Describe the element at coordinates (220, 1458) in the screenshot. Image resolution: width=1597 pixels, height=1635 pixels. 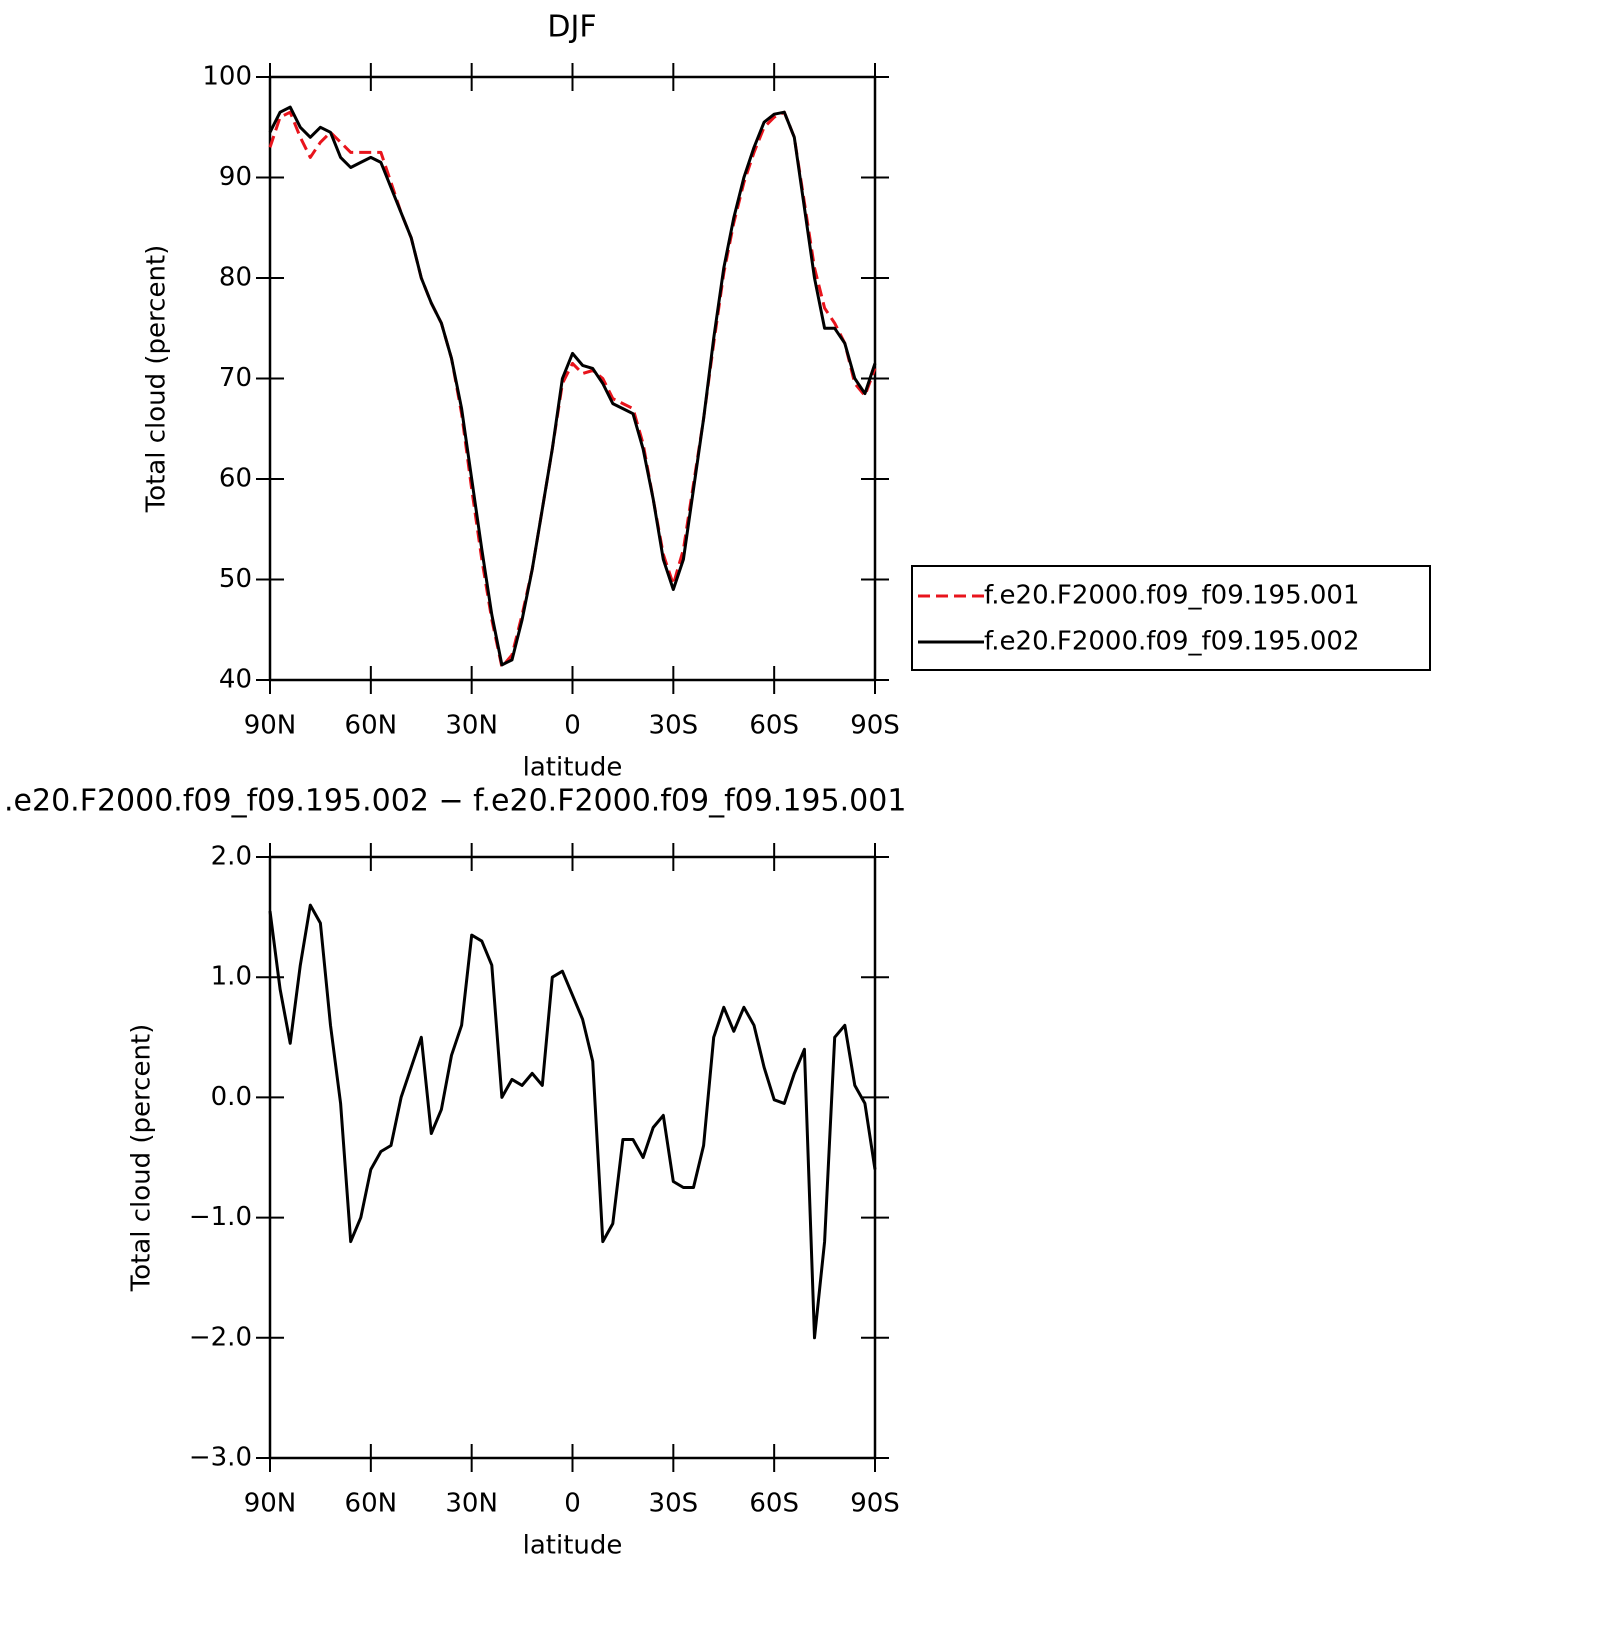
I see `y-tick-label: −3.0` at that location.